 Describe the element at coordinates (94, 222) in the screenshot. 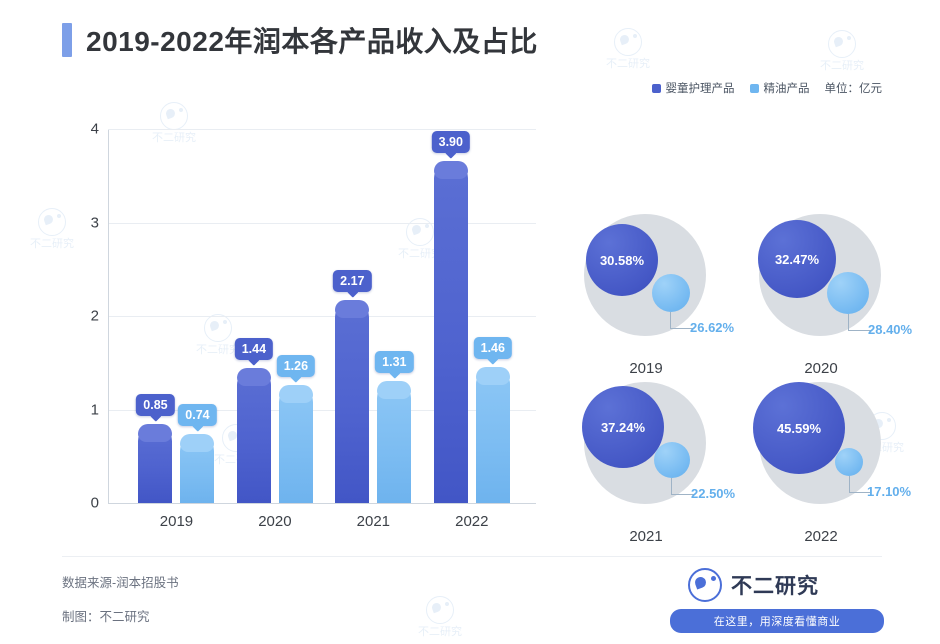

I see `y-tick-label: 3` at that location.